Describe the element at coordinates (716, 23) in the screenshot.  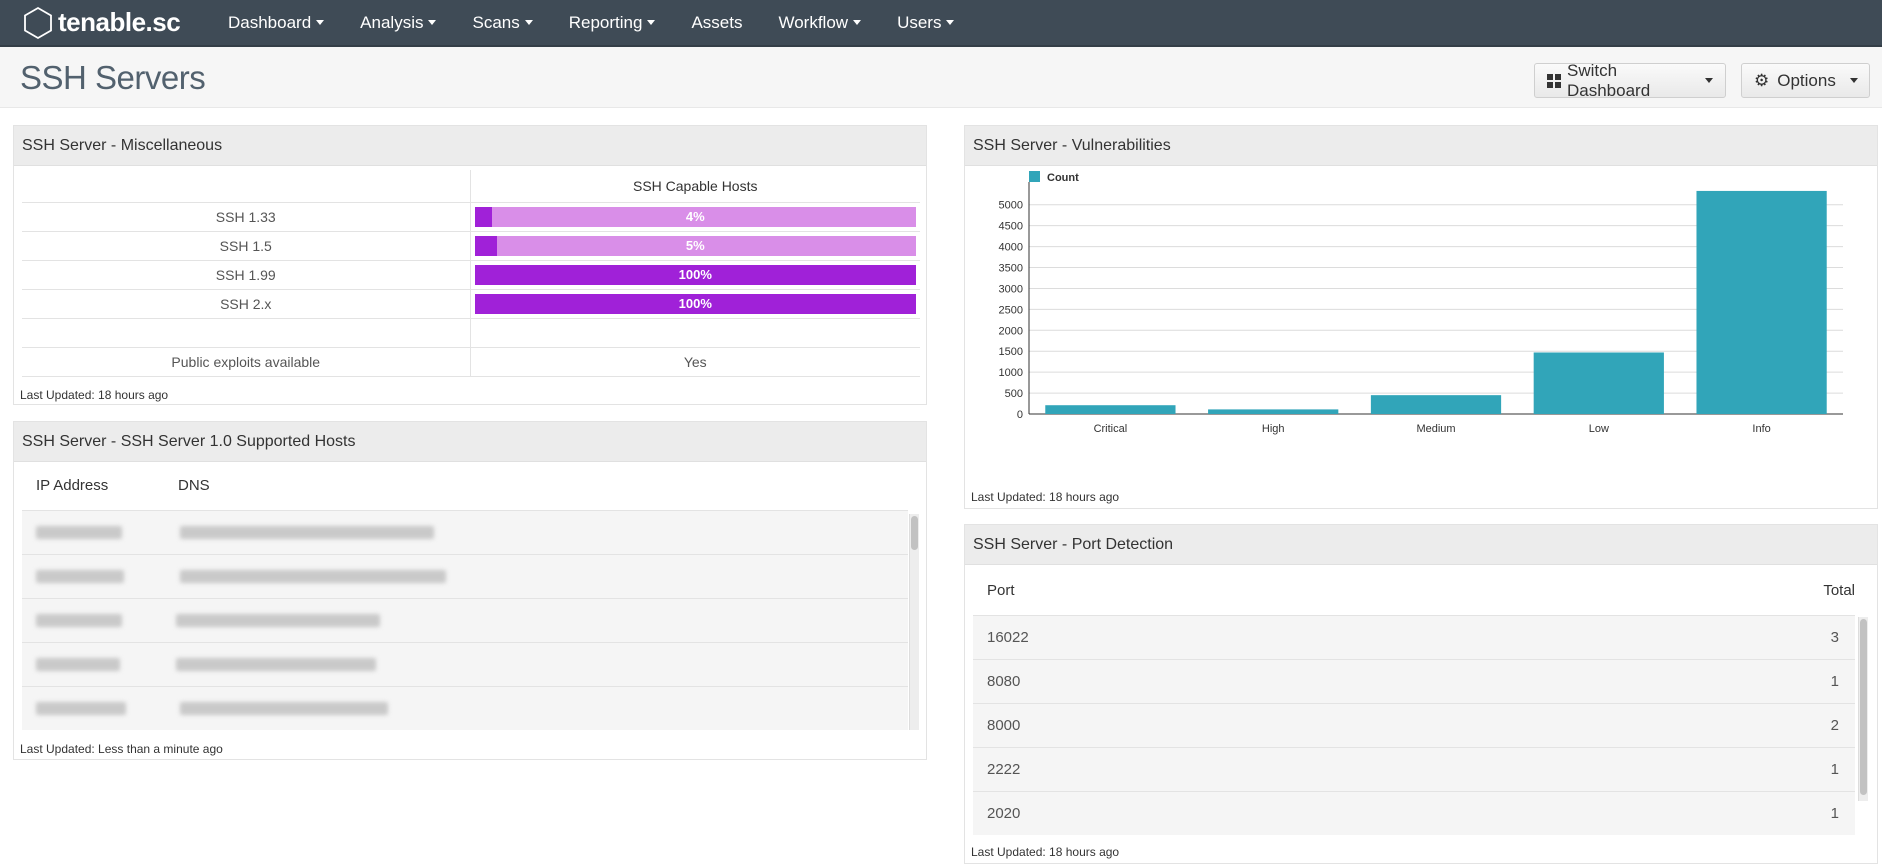
I see `nav-assets: Assets` at that location.